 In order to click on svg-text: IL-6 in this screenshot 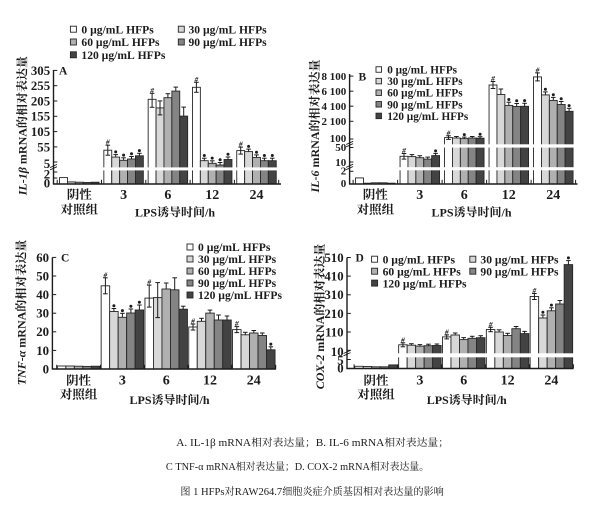, I will do `click(315, 182)`.